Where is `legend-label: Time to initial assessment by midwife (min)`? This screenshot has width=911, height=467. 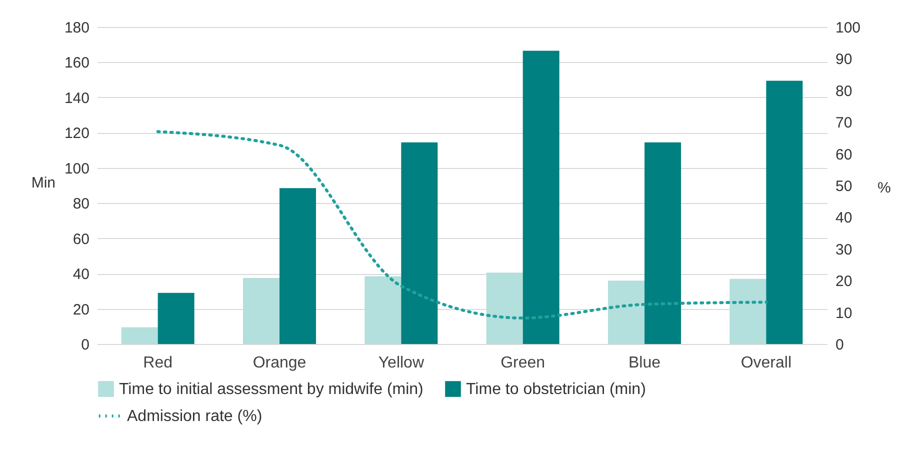 legend-label: Time to initial assessment by midwife (min) is located at coordinates (271, 389).